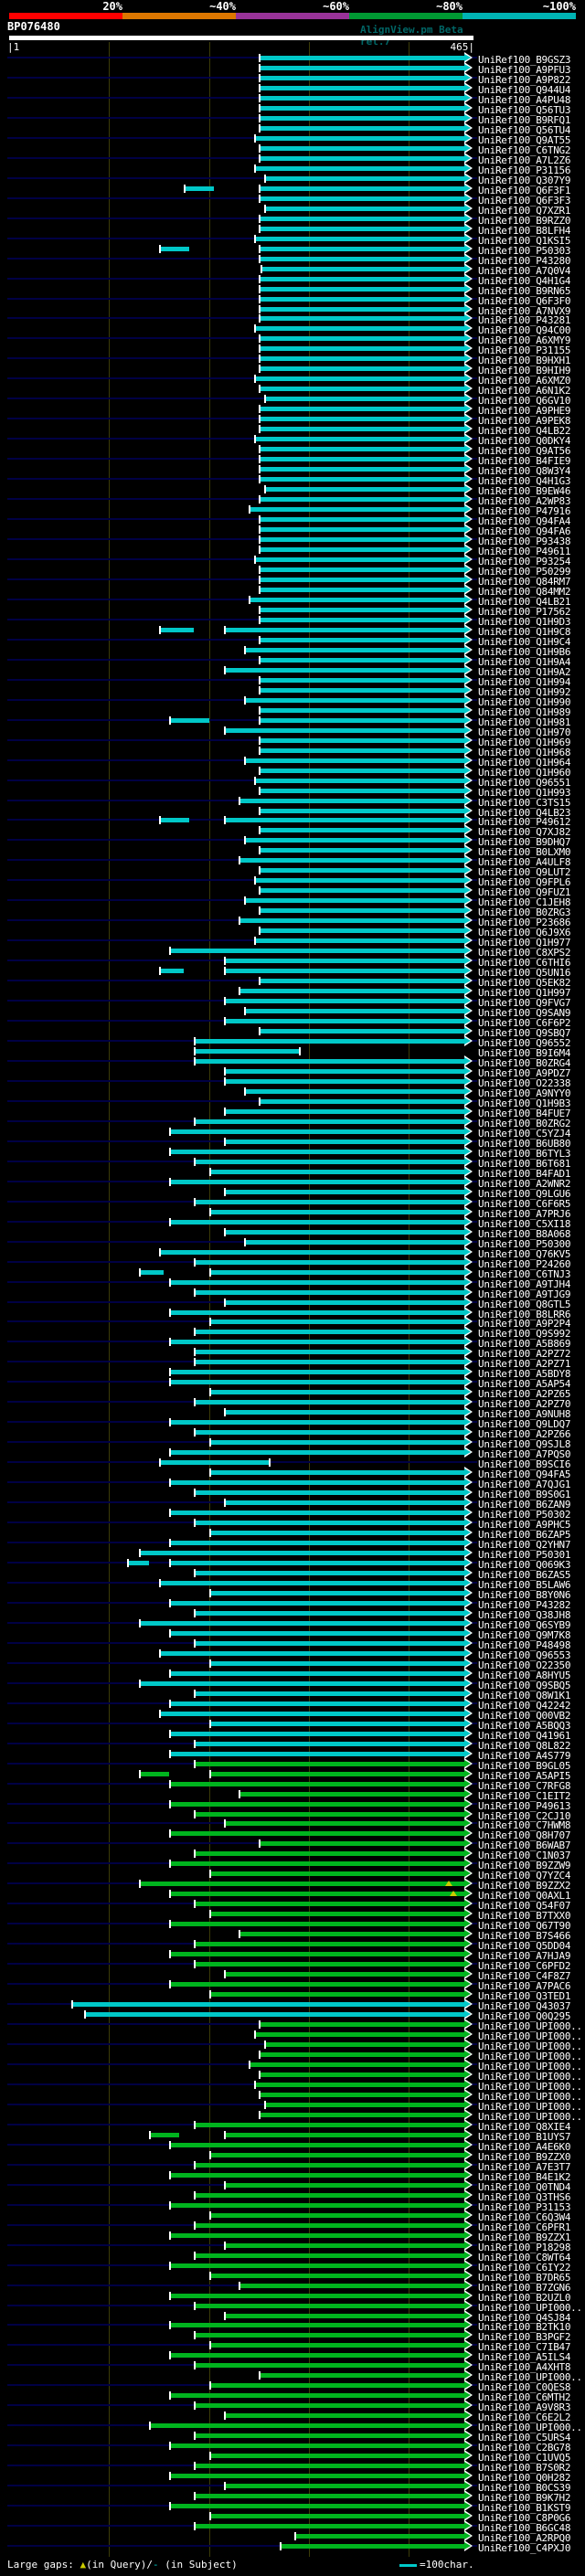 This screenshot has width=585, height=2576. Describe the element at coordinates (524, 1434) in the screenshot. I see `hit-label: UniRef100_A2PZ66` at that location.